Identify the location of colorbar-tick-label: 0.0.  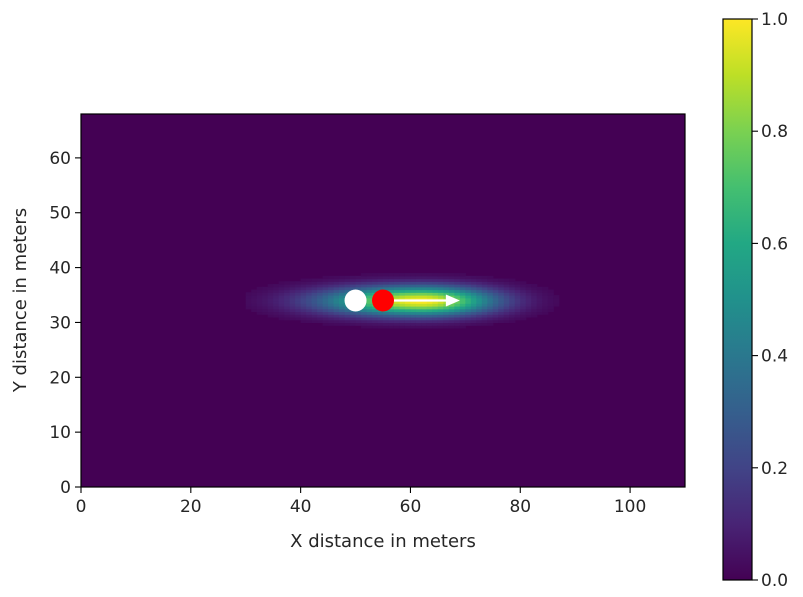
(774, 581).